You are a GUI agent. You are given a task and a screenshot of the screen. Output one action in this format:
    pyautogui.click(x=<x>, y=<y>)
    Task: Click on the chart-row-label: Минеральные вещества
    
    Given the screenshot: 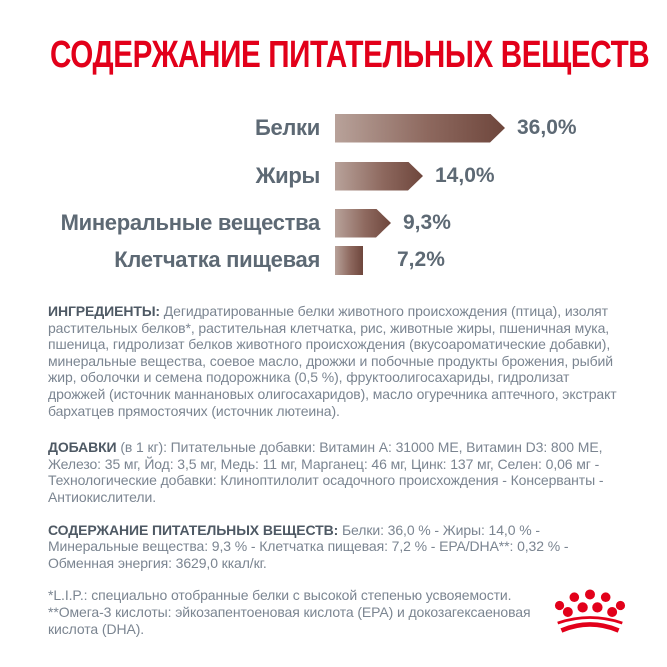 What is the action you would take?
    pyautogui.click(x=190, y=222)
    